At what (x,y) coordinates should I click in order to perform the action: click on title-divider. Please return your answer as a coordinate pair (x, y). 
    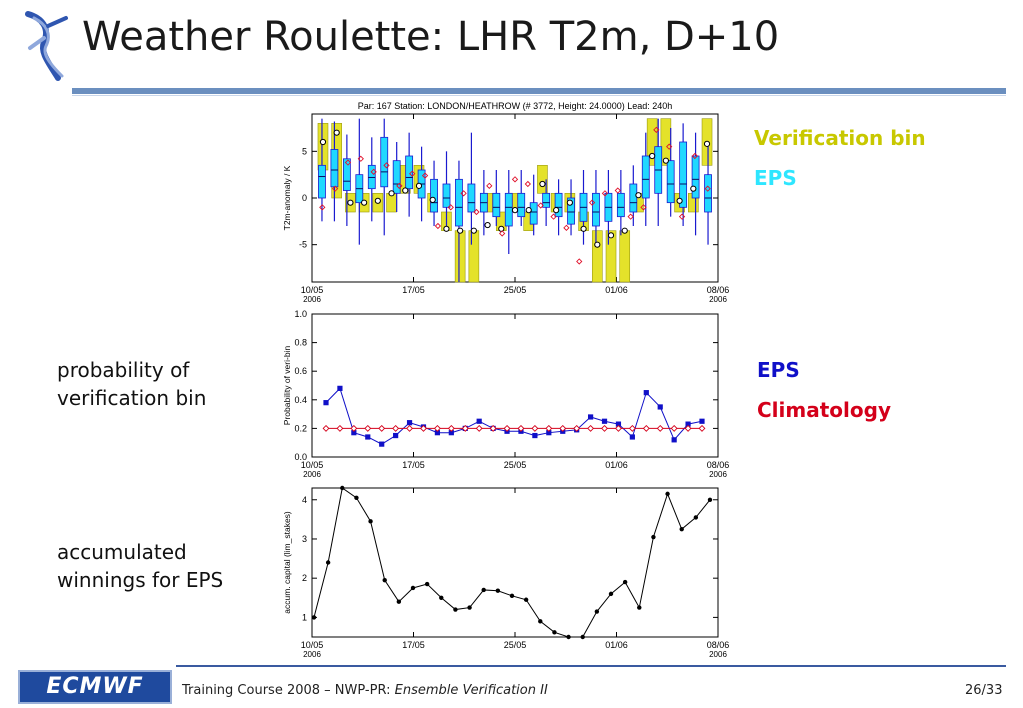
    Looking at the image, I should click on (539, 91).